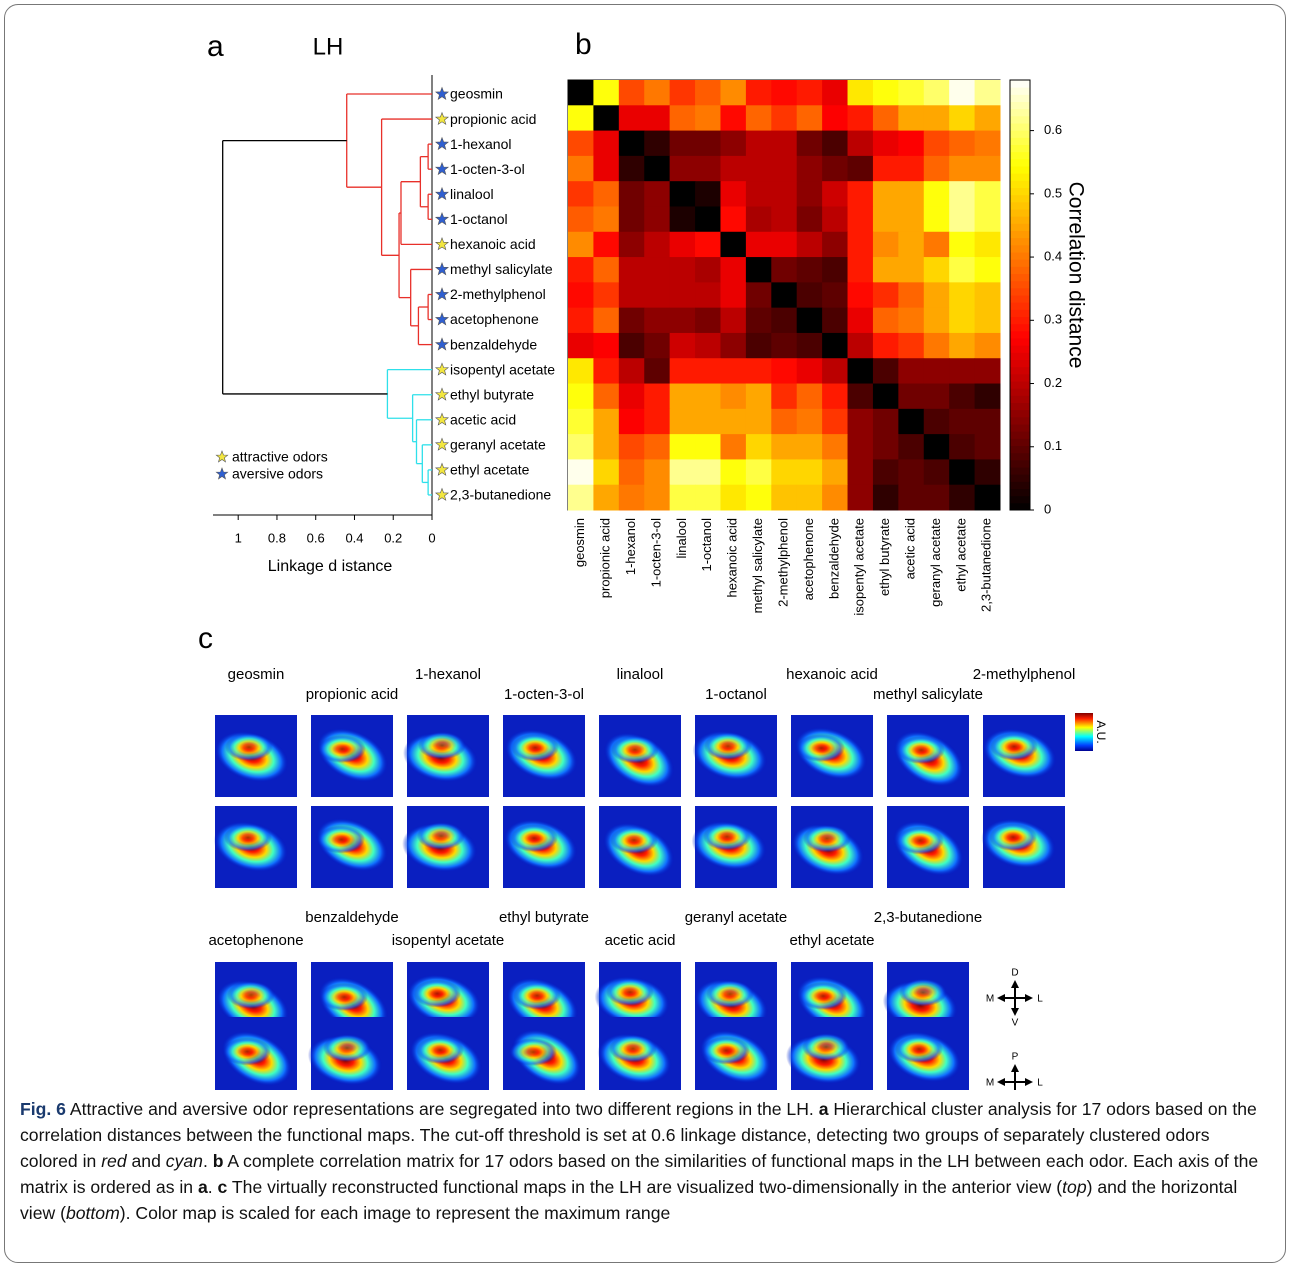  What do you see at coordinates (1053, 192) in the screenshot?
I see `colorbar-tick-label: 0.5` at bounding box center [1053, 192].